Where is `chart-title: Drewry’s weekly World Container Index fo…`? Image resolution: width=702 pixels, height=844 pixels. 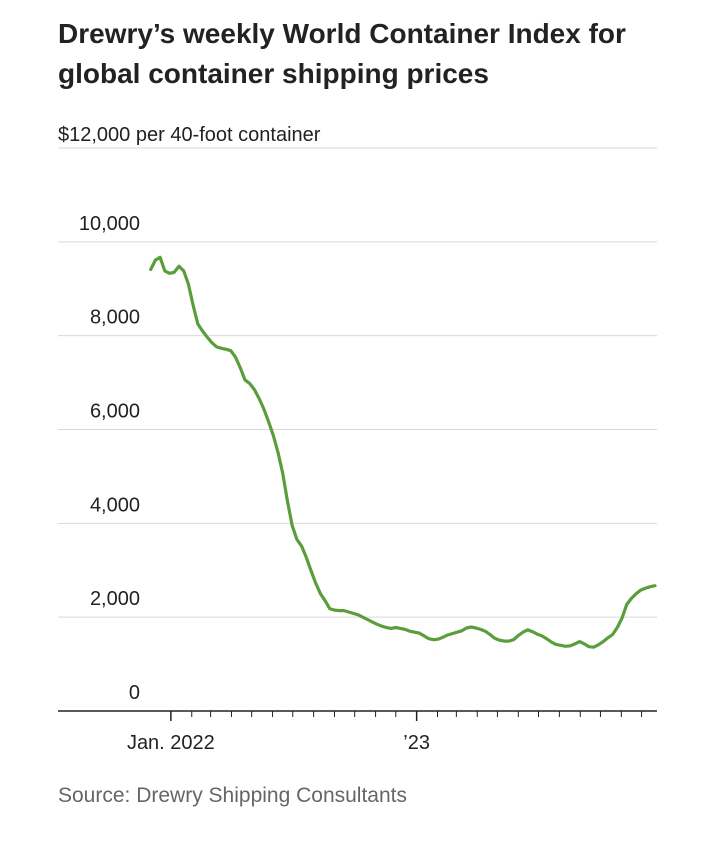
chart-title: Drewry’s weekly World Container Index fo… is located at coordinates (342, 53).